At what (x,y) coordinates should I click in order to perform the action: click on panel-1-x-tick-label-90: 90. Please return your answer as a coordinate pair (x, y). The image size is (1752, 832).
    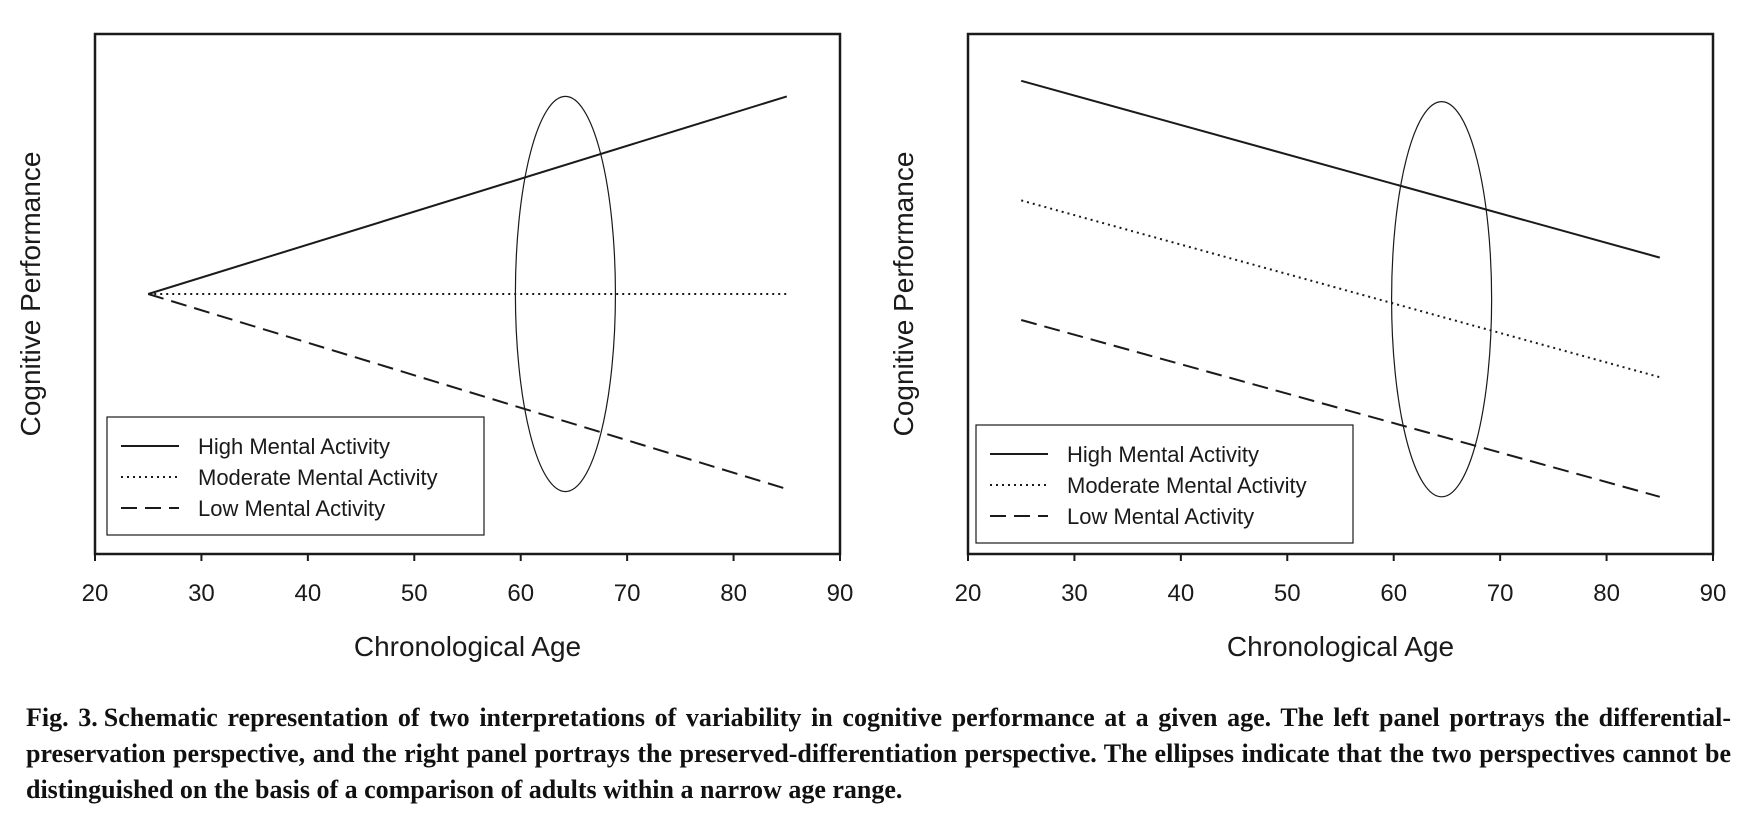
    Looking at the image, I should click on (840, 593).